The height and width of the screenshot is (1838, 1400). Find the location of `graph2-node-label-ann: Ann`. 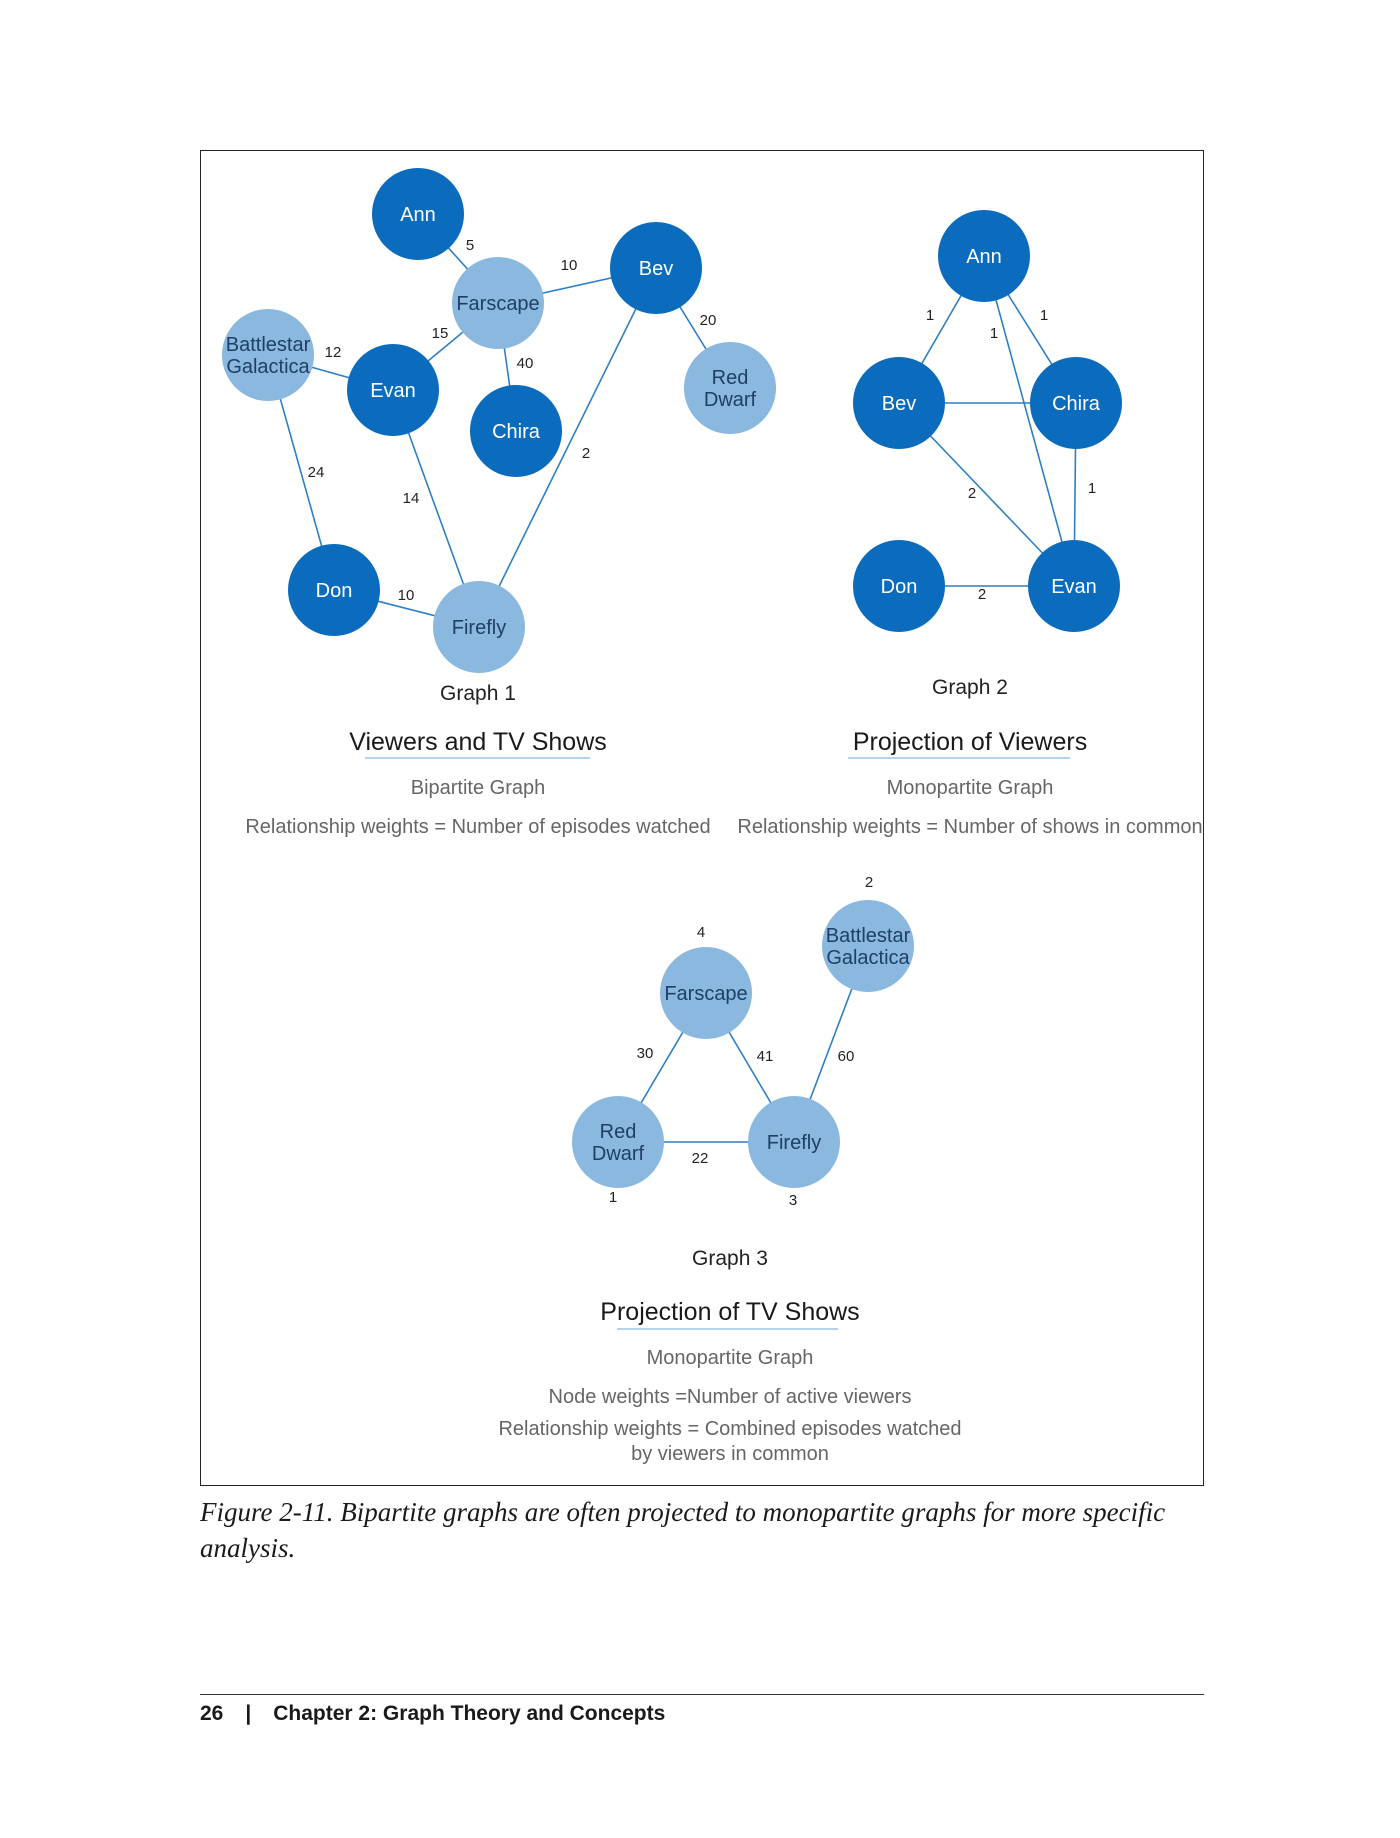

graph2-node-label-ann: Ann is located at coordinates (984, 257).